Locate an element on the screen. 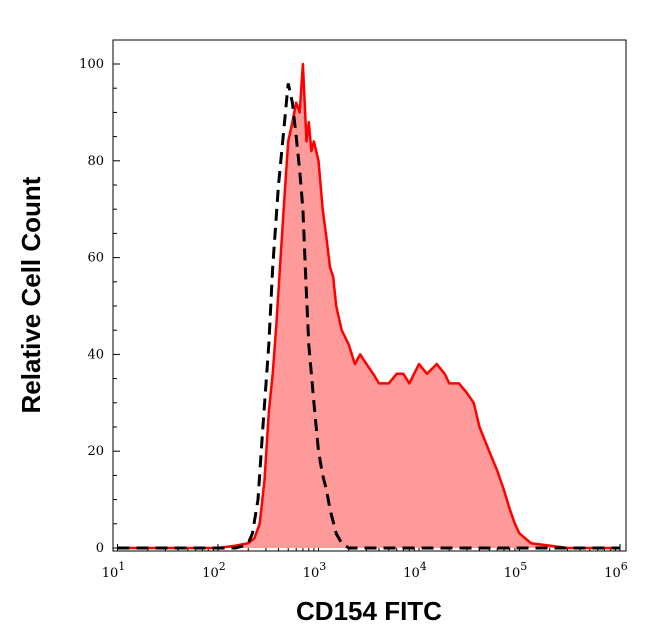 This screenshot has width=646, height=641. y-tick-labels: 0 20 40 60 80 100 is located at coordinates (91, 306).